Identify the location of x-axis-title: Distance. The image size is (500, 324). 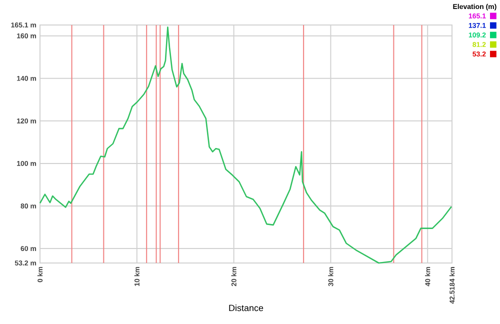
(246, 308).